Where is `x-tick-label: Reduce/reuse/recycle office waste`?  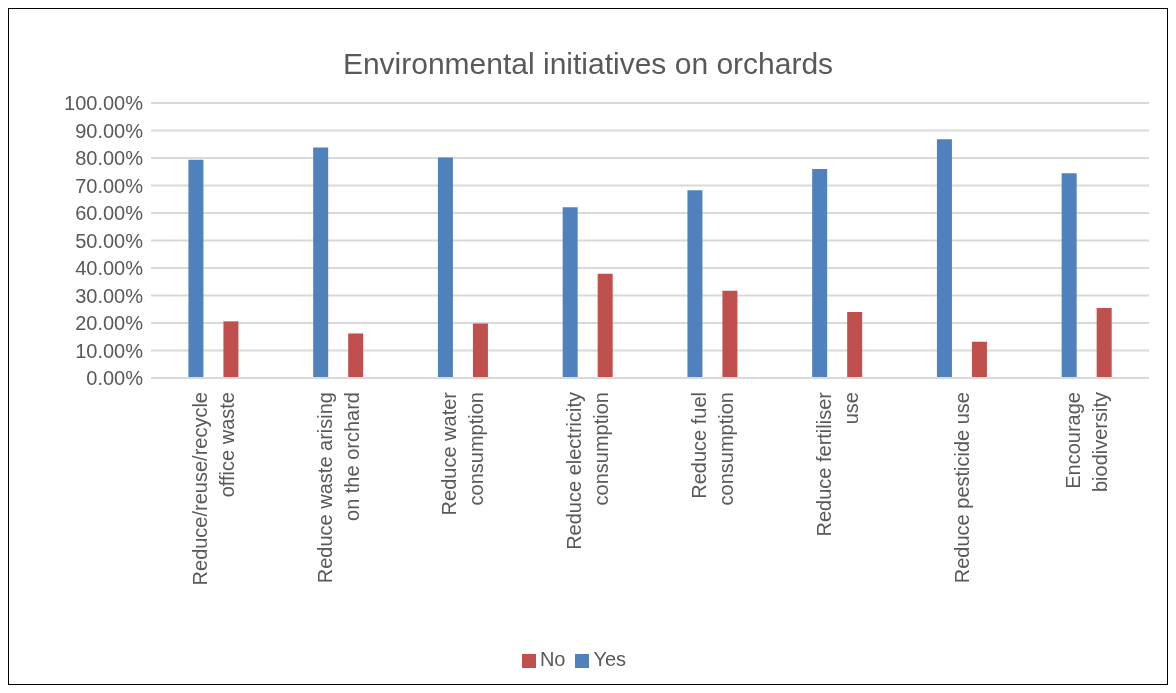 x-tick-label: Reduce/reuse/recycle office waste is located at coordinates (213, 489).